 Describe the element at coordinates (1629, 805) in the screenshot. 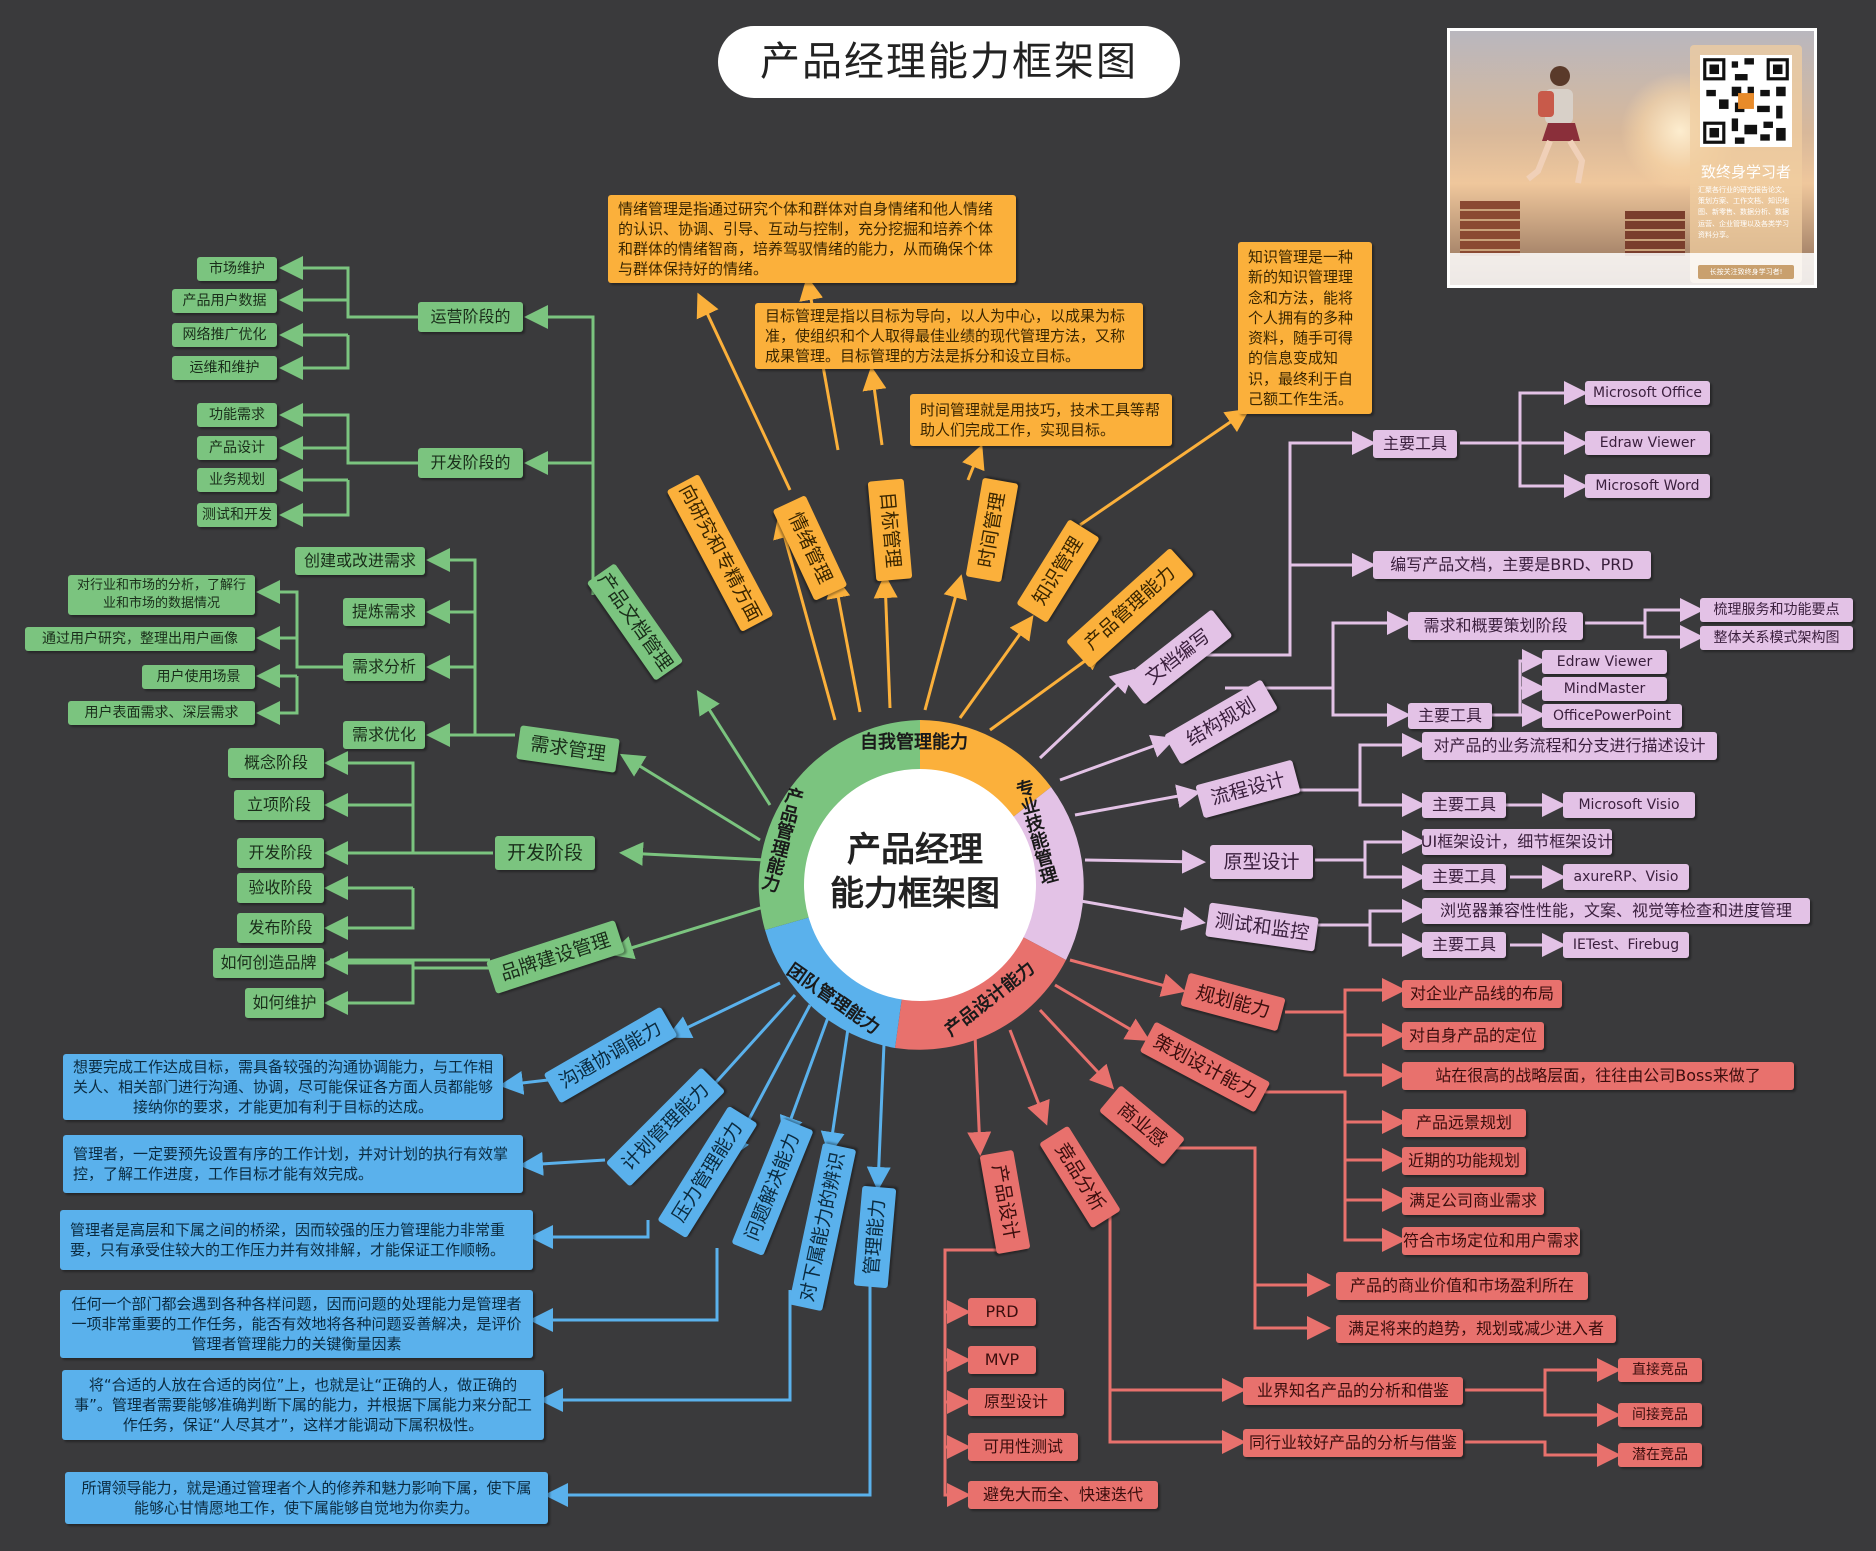

I see `leaf-flow-tool: Microsoft Visio` at that location.